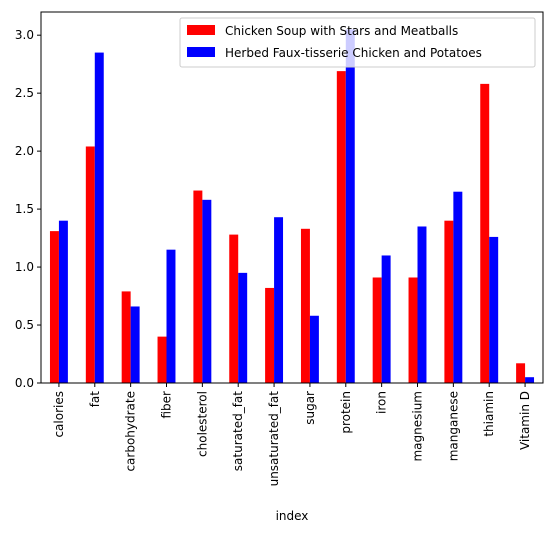 The width and height of the screenshot is (551, 533). What do you see at coordinates (24, 35) in the screenshot?
I see `y-tick-label: 3.0` at bounding box center [24, 35].